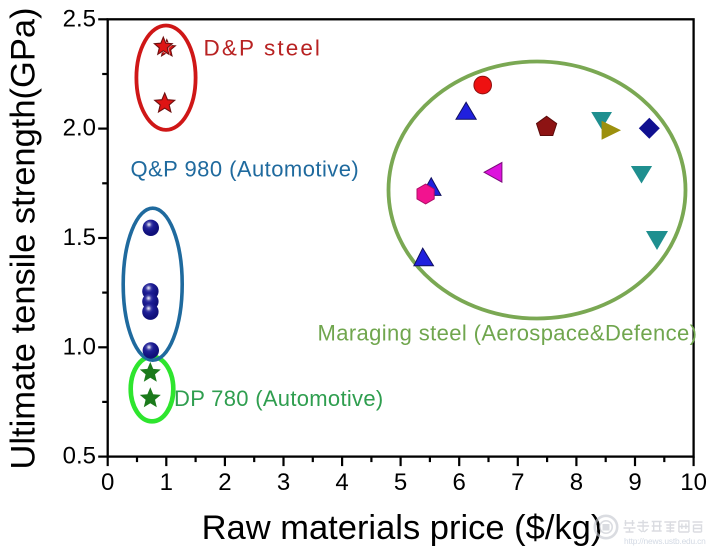  Describe the element at coordinates (459, 482) in the screenshot. I see `svg-text: 6` at that location.